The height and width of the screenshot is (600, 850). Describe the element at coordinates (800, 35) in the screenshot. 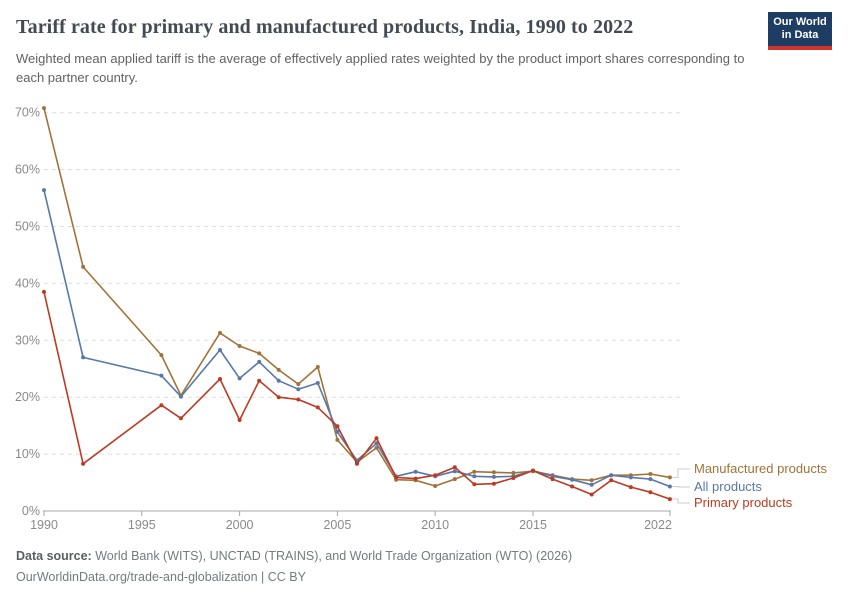

I see `owid-logo-line2: in Data` at that location.